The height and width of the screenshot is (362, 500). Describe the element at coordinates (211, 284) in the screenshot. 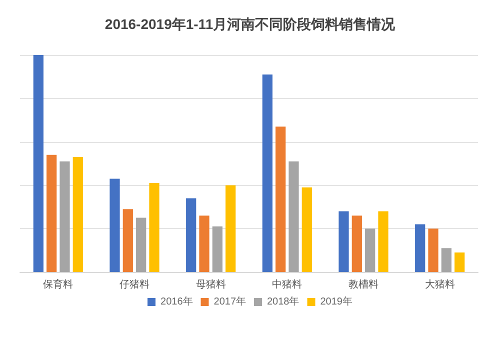

I see `x-tick-label: 母猪料` at that location.